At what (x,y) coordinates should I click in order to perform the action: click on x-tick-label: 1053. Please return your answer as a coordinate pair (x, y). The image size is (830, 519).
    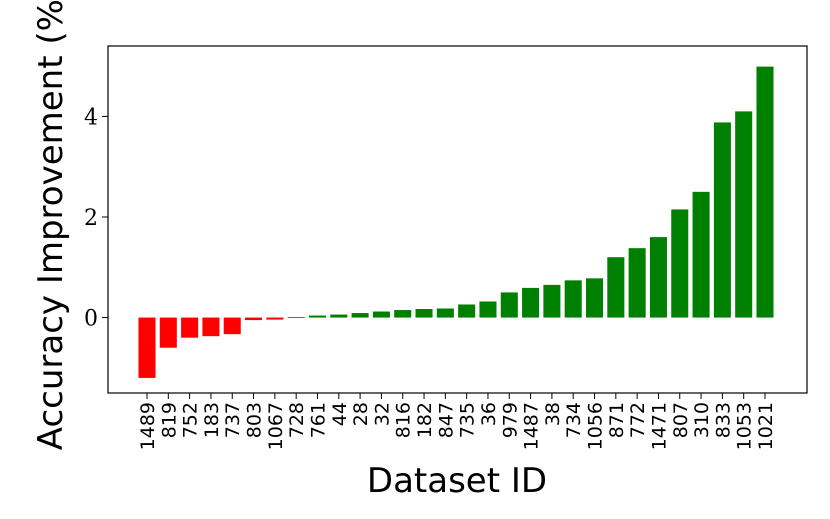
    Looking at the image, I should click on (745, 426).